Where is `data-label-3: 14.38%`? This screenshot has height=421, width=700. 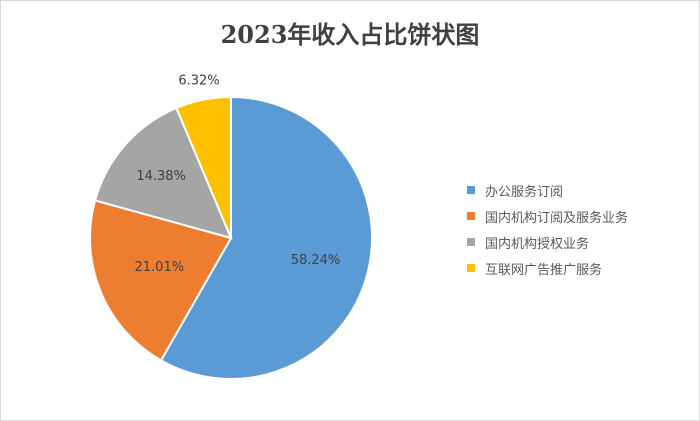
data-label-3: 14.38% is located at coordinates (161, 176).